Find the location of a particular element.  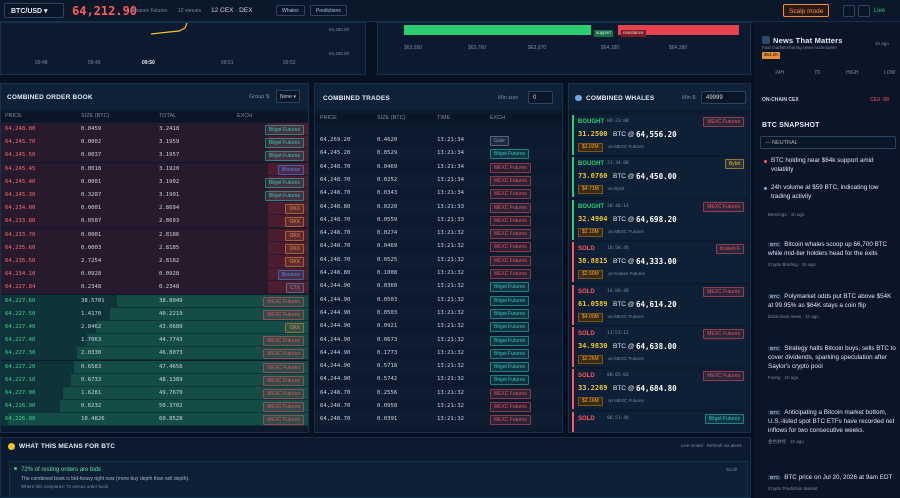

whale-time: 10:58:46 is located at coordinates (618, 249).